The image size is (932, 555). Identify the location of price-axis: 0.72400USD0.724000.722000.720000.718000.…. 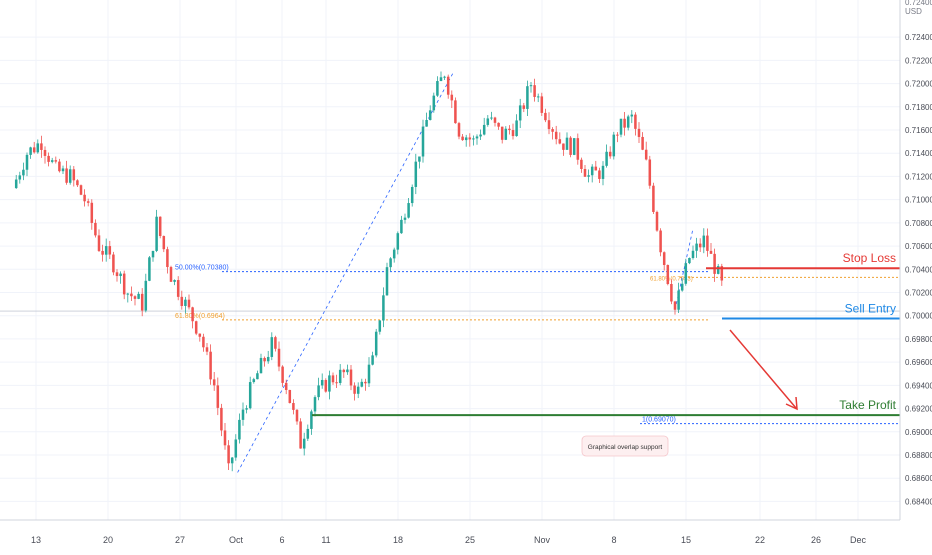
(915, 275).